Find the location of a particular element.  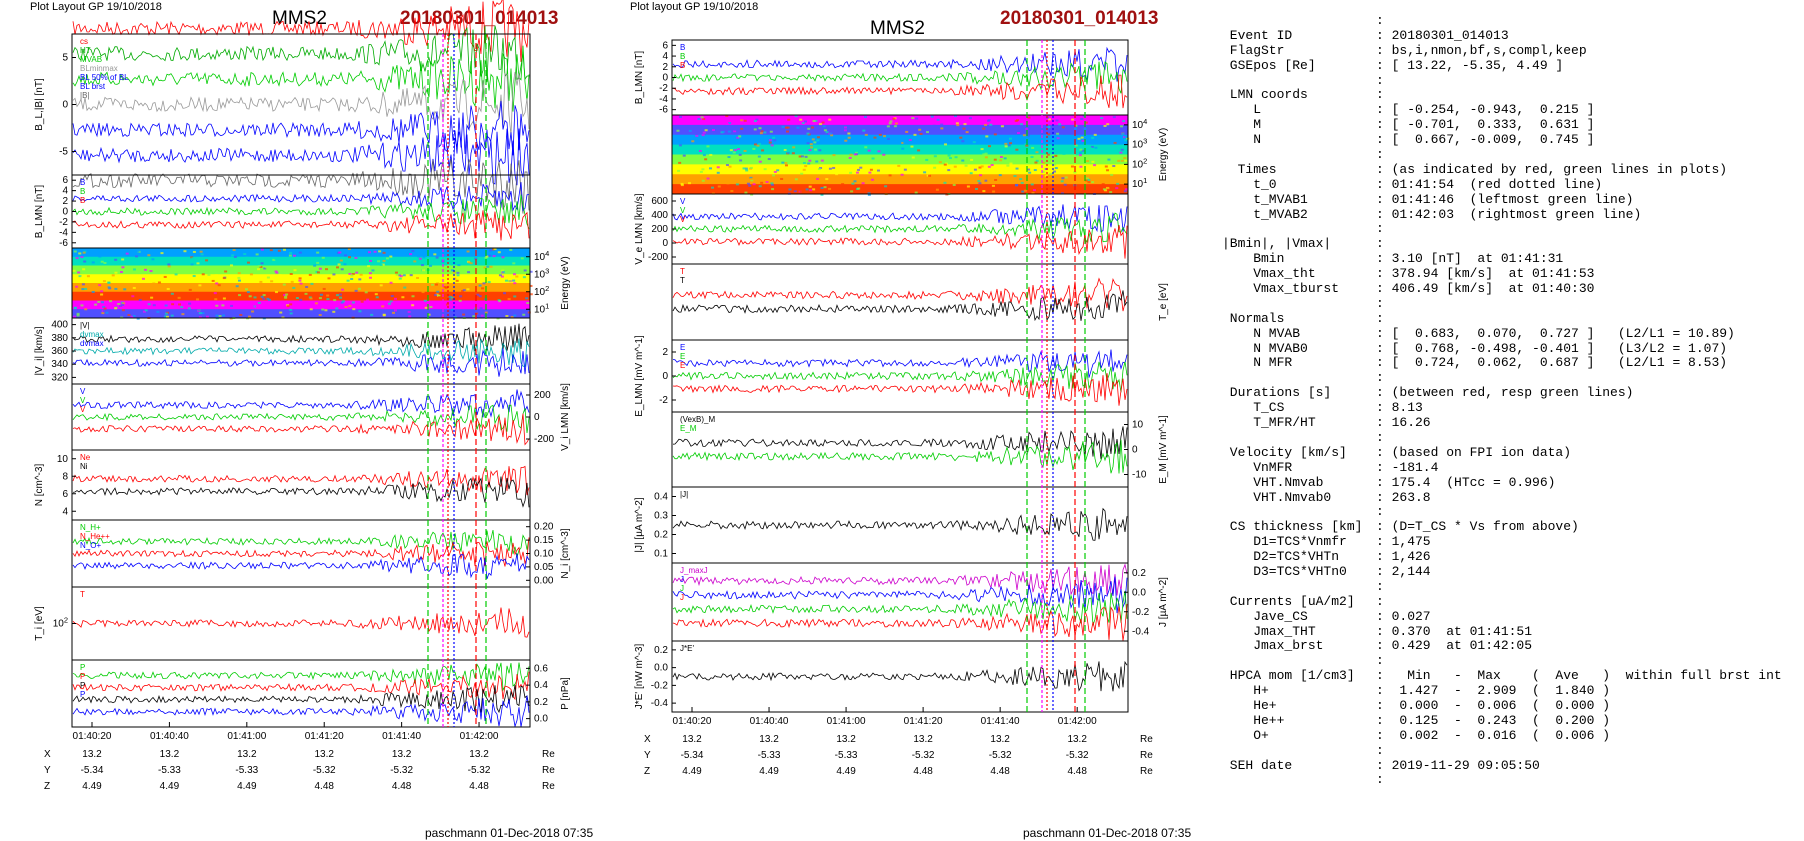

info-value: : 0.429 at 01:42:05 is located at coordinates (1454, 646).